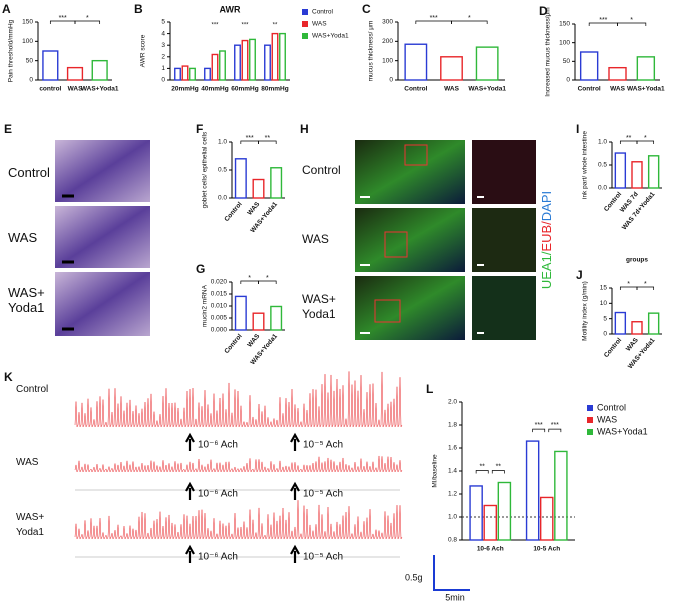 Image resolution: width=685 pixels, height=604 pixels. What do you see at coordinates (8, 377) in the screenshot?
I see `panel-letter: K` at bounding box center [8, 377].